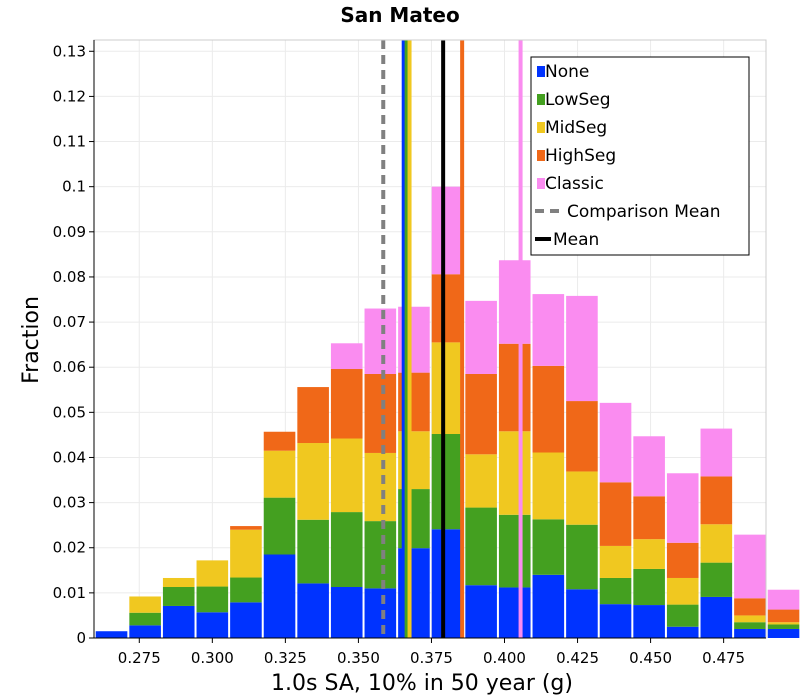 This screenshot has width=800, height=700. I want to click on y-tick-label: 0.11, so click(69, 142).